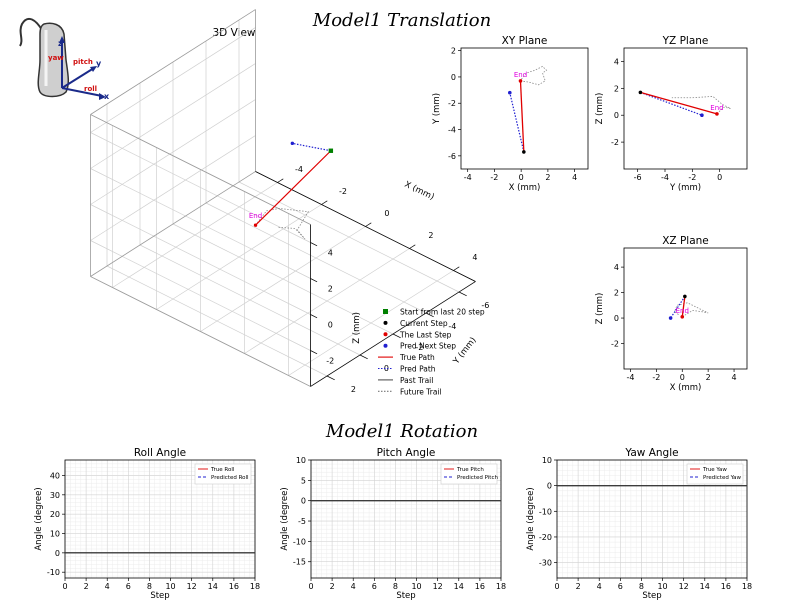 The width and height of the screenshot is (801, 601). I want to click on y-tick-label: -20, so click(545, 537).